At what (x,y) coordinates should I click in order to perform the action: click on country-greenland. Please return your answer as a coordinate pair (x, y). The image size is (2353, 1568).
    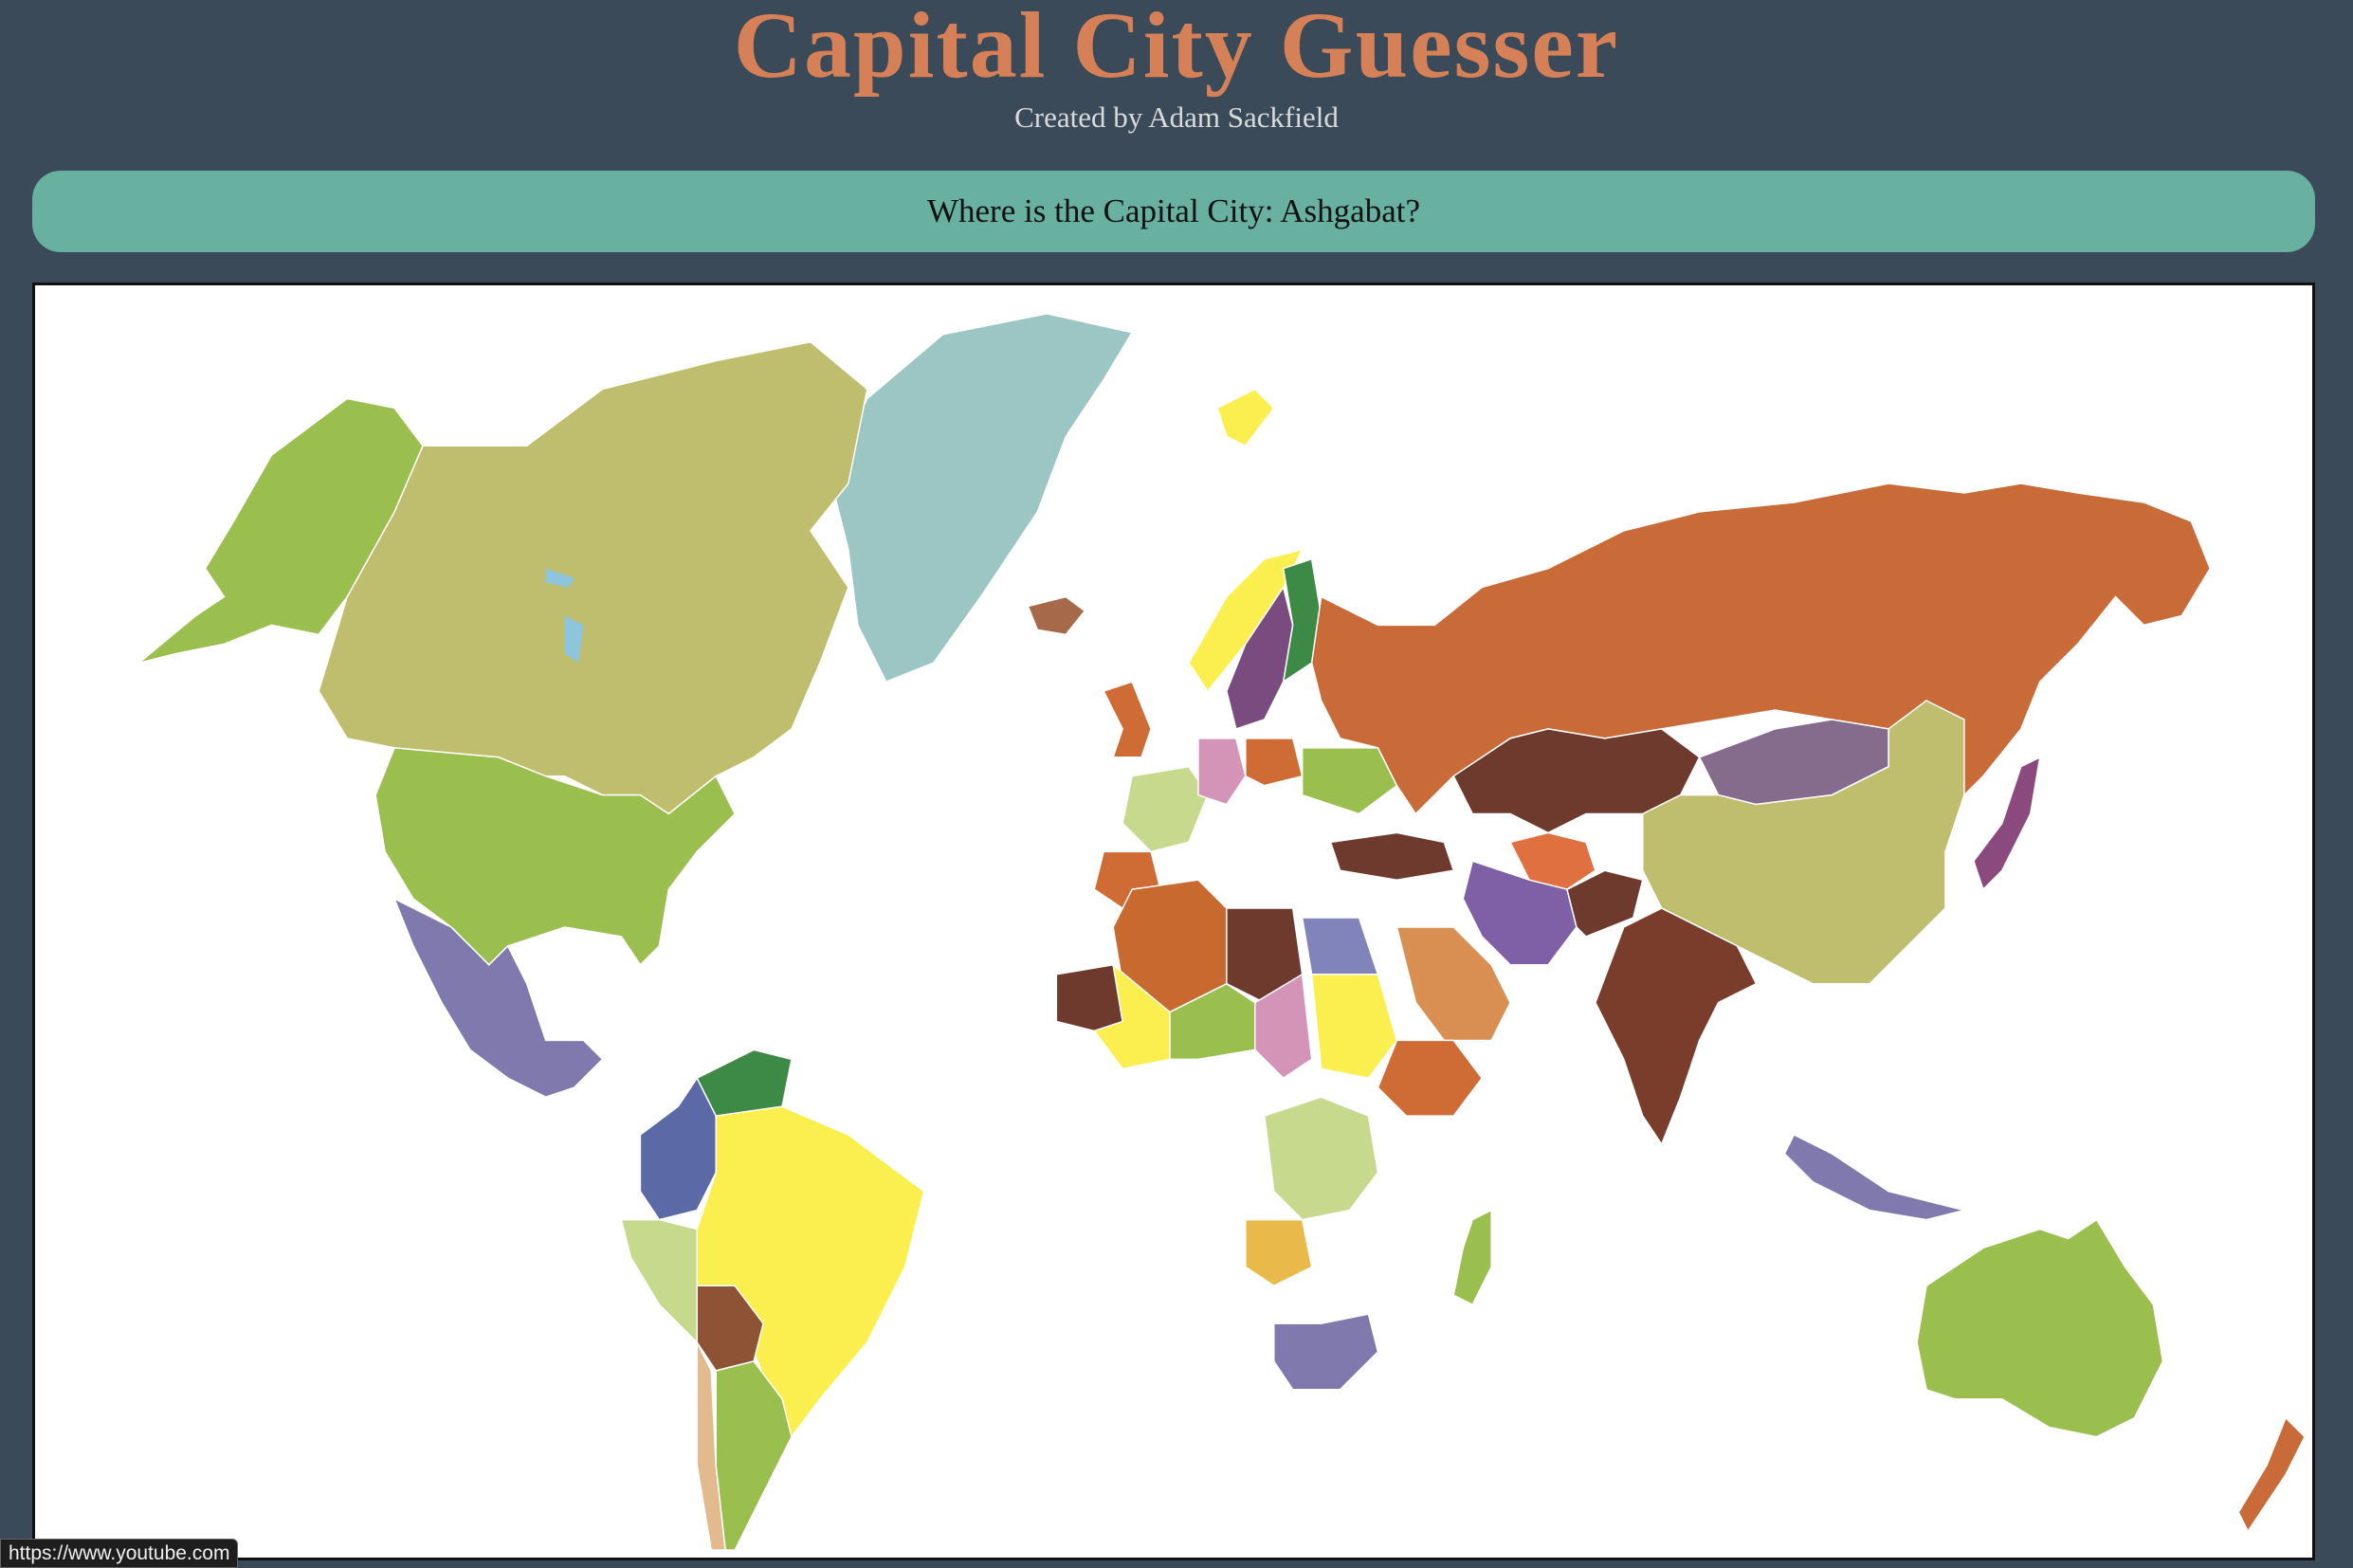
    Looking at the image, I should click on (981, 498).